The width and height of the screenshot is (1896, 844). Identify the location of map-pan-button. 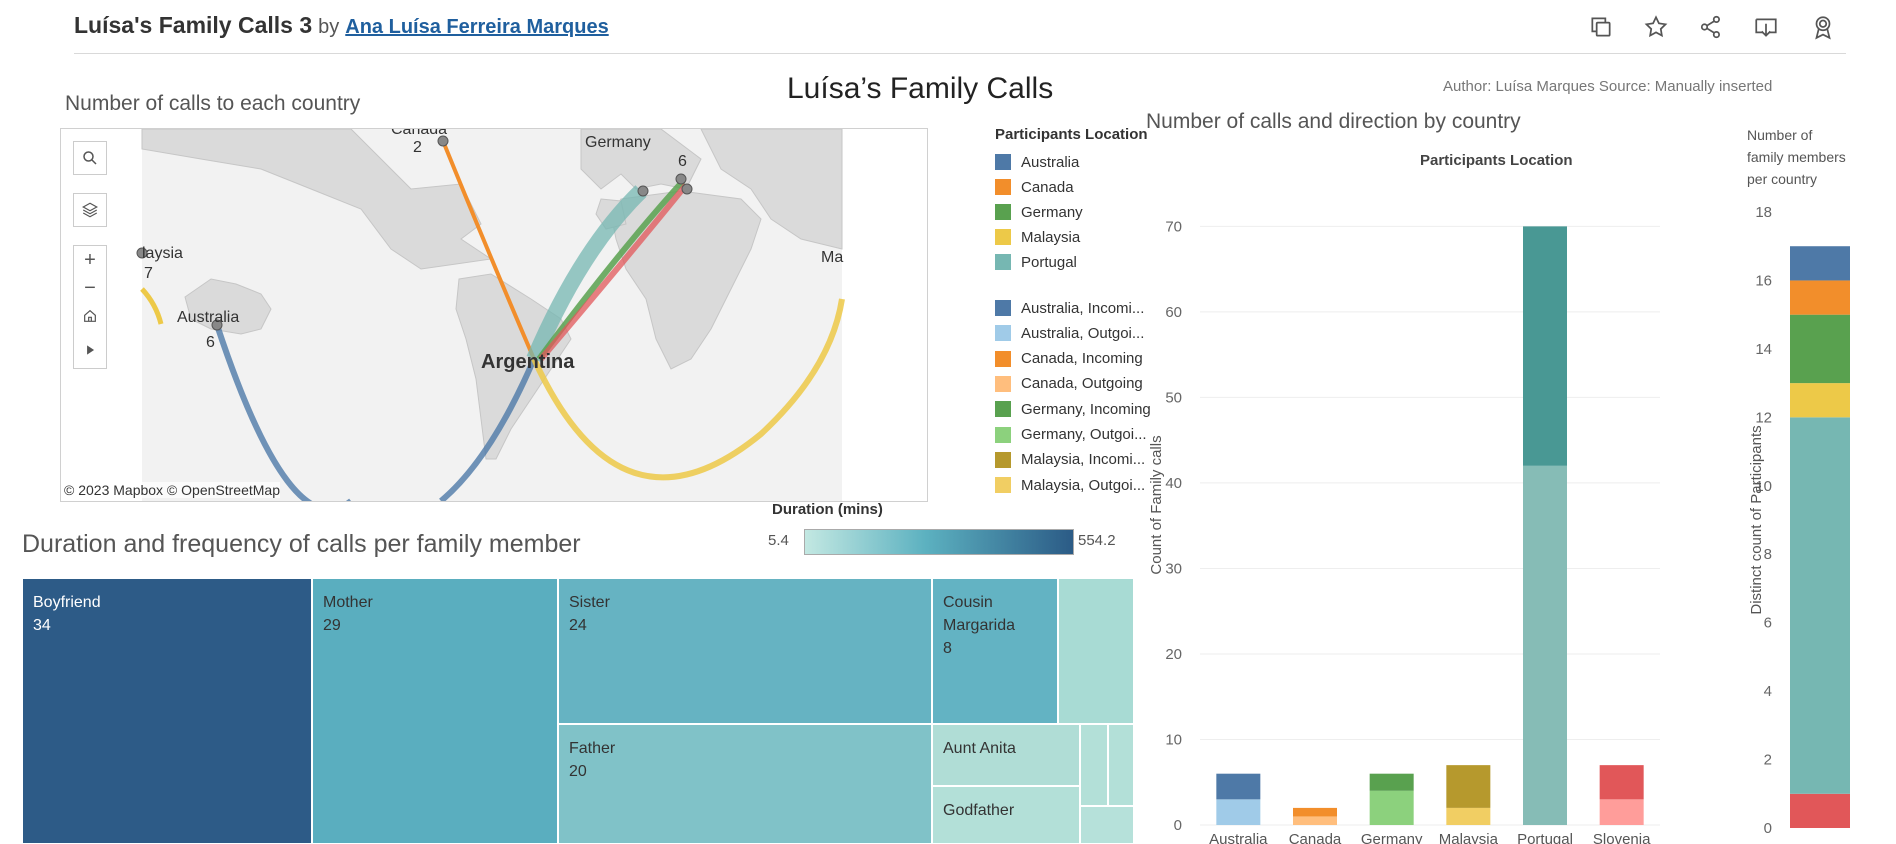
(90, 350).